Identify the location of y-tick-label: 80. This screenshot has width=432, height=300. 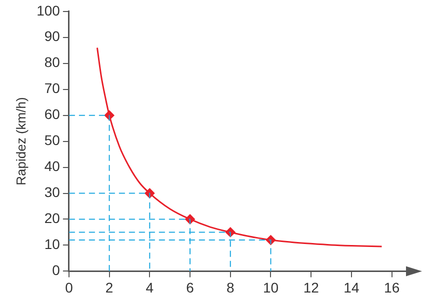
(52, 62).